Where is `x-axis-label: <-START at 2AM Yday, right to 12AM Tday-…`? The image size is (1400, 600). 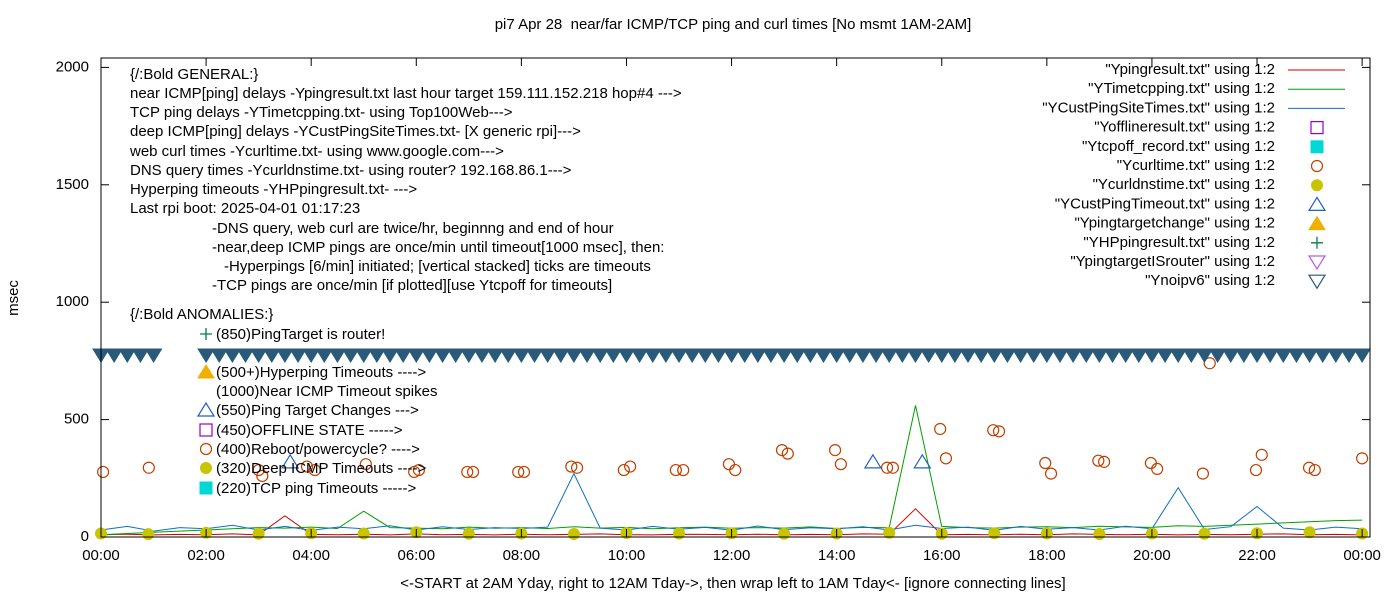
x-axis-label: <-START at 2AM Yday, right to 12AM Tday-… is located at coordinates (732, 583).